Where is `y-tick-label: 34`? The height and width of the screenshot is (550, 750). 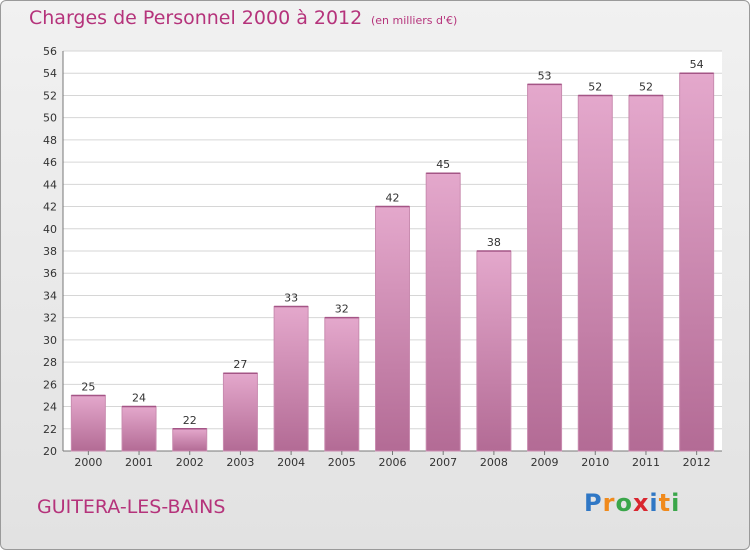
y-tick-label: 34 is located at coordinates (50, 295).